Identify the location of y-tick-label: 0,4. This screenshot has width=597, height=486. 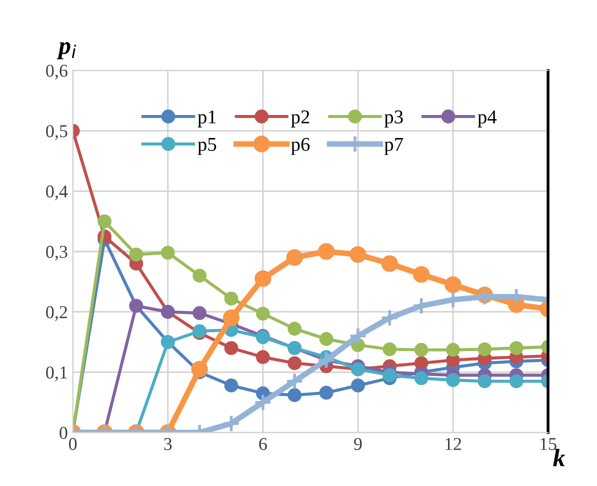
(57, 192).